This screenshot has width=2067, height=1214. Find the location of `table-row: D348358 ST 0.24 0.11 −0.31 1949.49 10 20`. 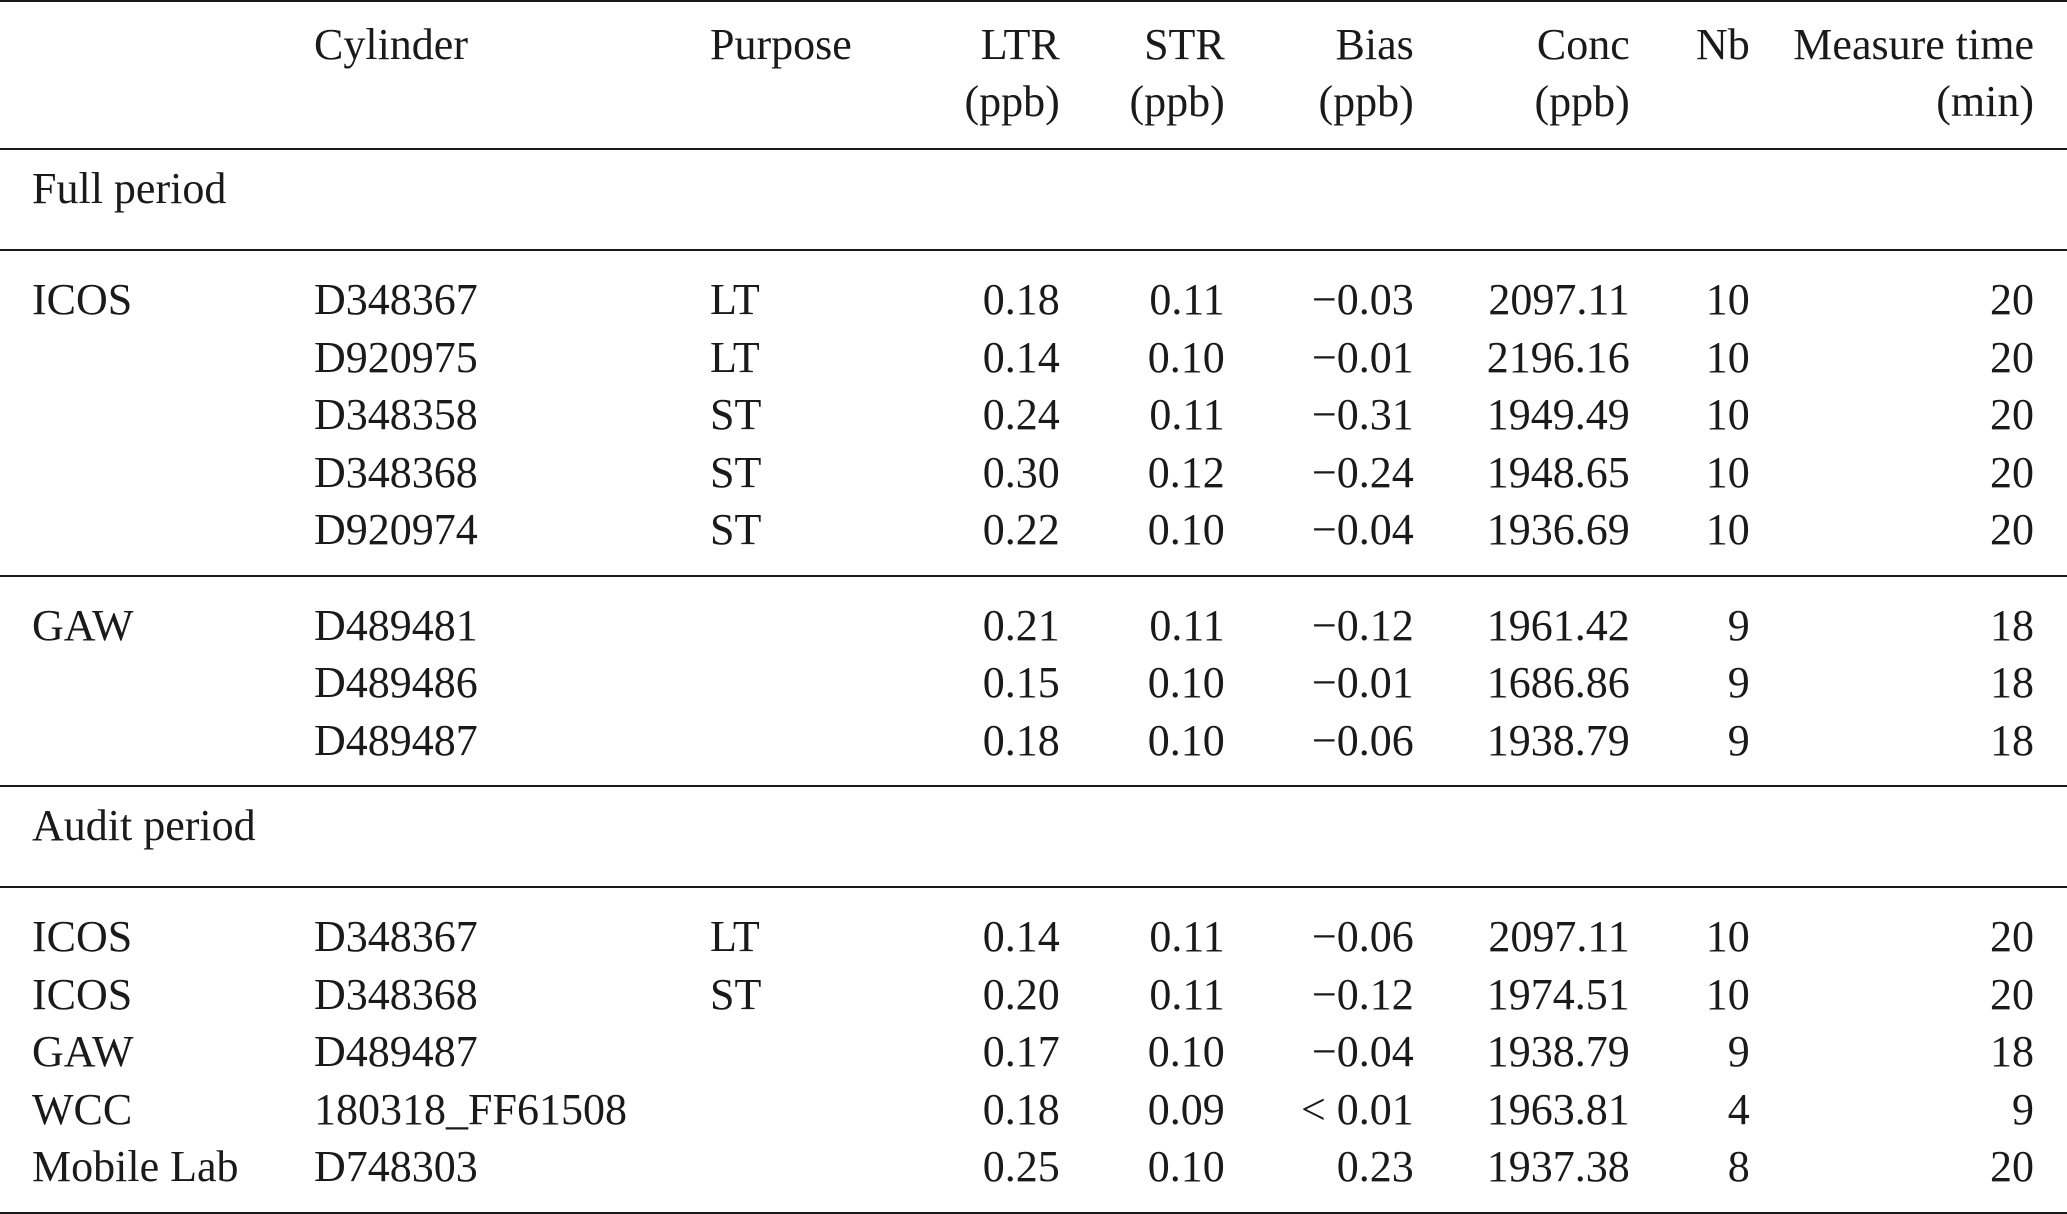

table-row: D348358 ST 0.24 0.11 −0.31 1949.49 10 20 is located at coordinates (1033, 415).